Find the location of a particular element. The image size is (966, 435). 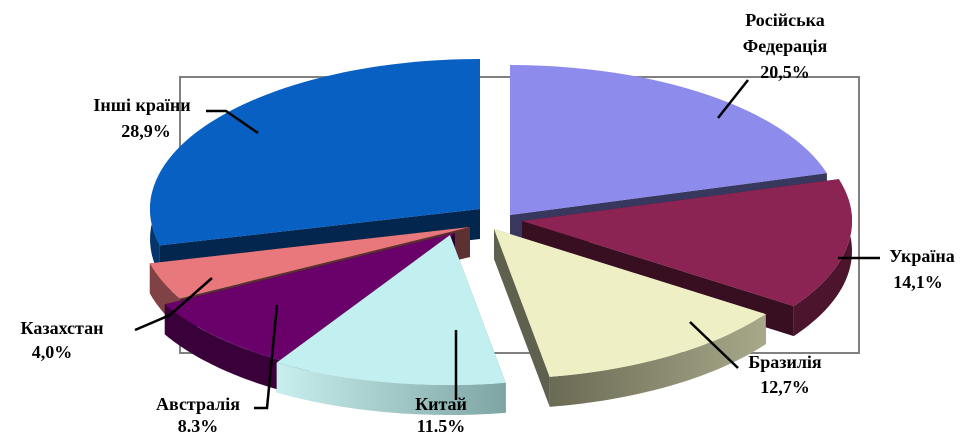

leader-line-russia is located at coordinates (733, 99).